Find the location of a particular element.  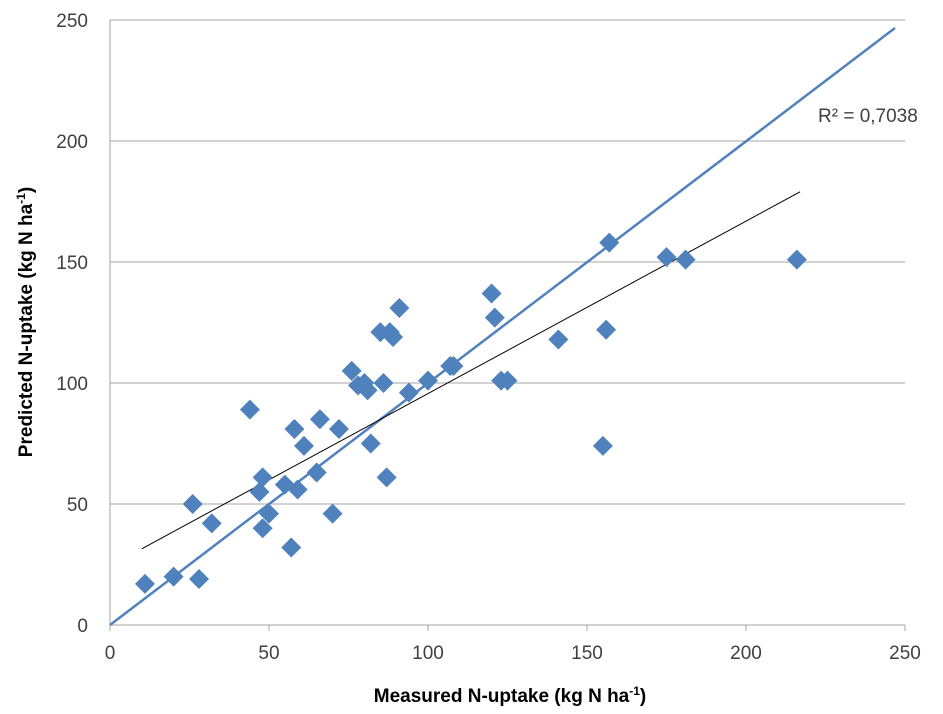

y-axis-title: Predicted N-uptake (kg N ha-1) is located at coordinates (25, 322).